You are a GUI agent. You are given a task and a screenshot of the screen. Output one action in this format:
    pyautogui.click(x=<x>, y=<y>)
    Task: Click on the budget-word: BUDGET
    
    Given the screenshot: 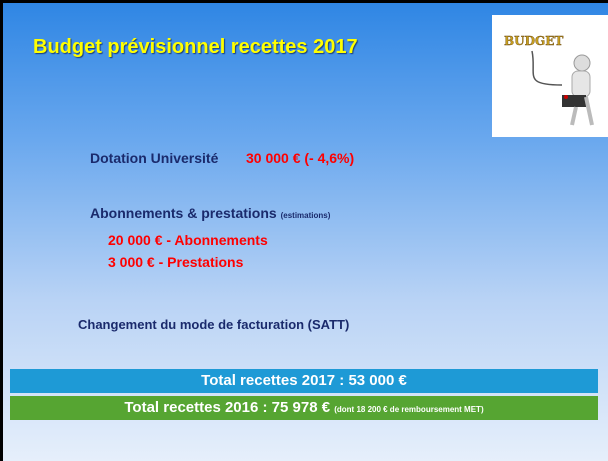 What is the action you would take?
    pyautogui.click(x=533, y=41)
    